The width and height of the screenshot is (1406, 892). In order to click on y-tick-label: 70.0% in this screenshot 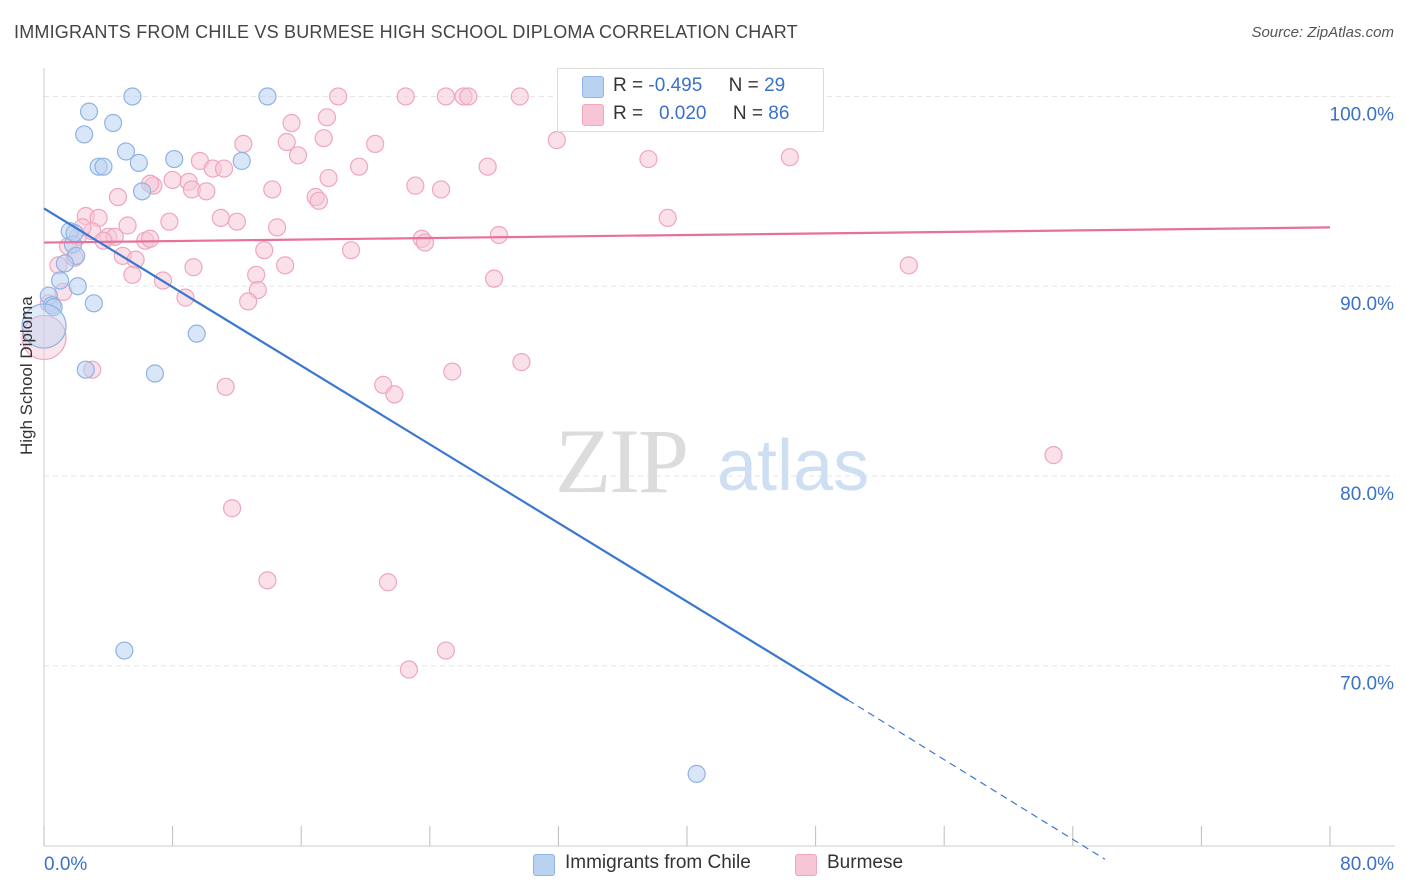, I will do `click(1367, 684)`.